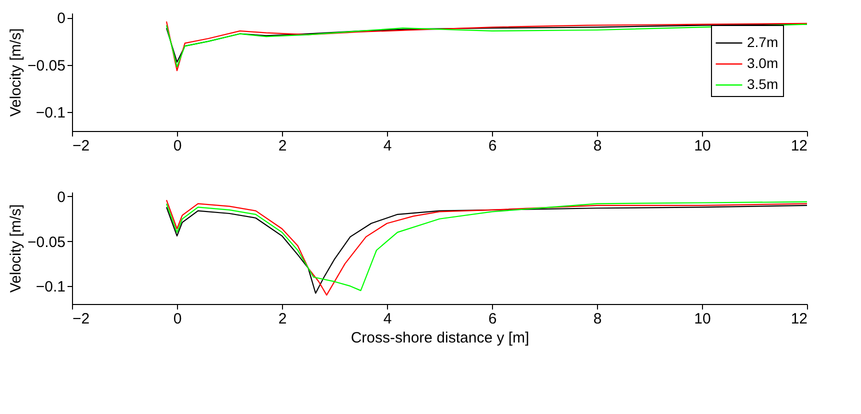  Describe the element at coordinates (440, 338) in the screenshot. I see `x-axis-title: Cross-shore distance y [m]` at that location.